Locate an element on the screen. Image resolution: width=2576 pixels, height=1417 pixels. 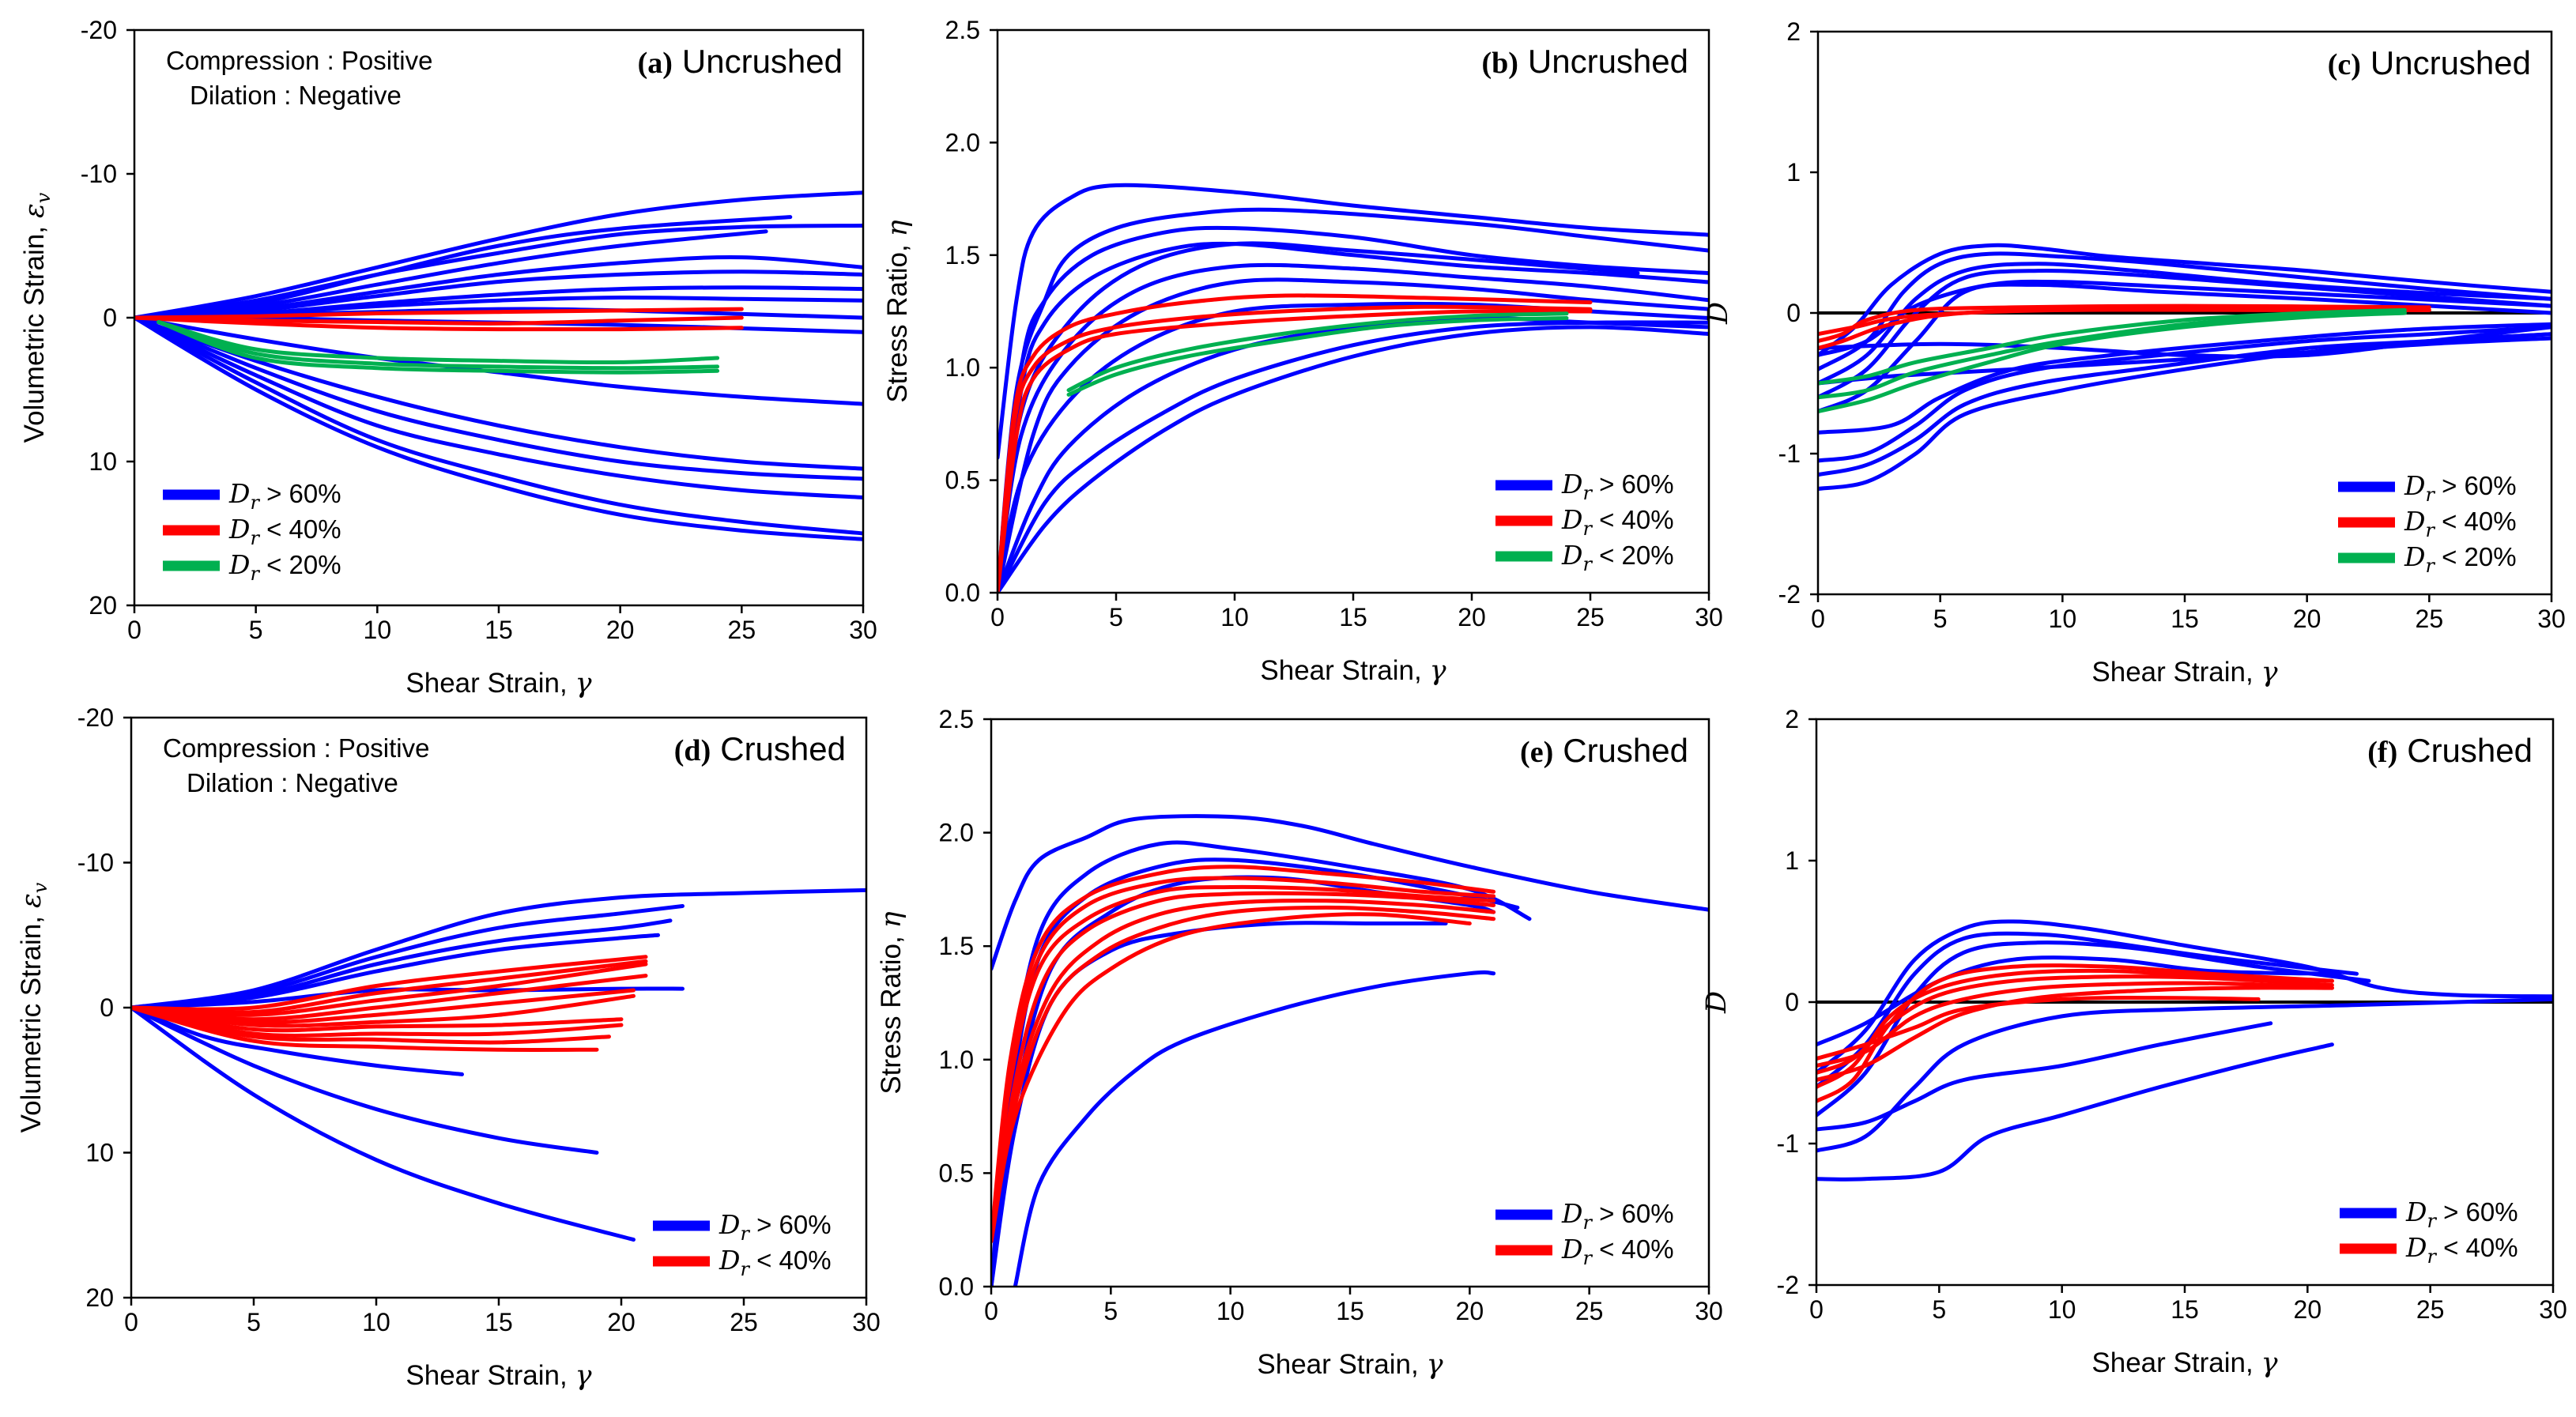
y-axis-title: D is located at coordinates (1718, 313).